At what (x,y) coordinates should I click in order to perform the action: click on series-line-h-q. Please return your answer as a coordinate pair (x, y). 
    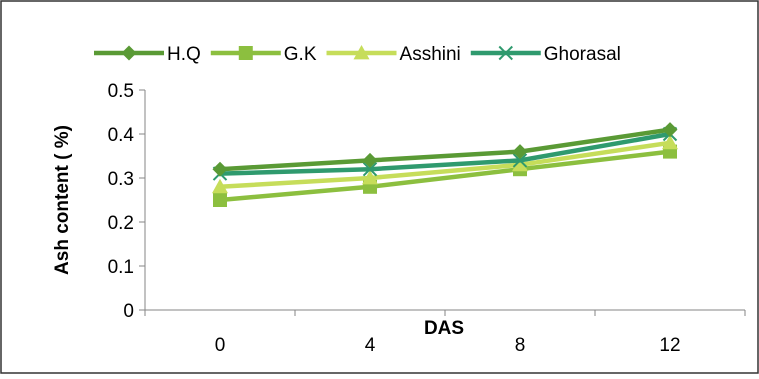
    Looking at the image, I should click on (445, 149).